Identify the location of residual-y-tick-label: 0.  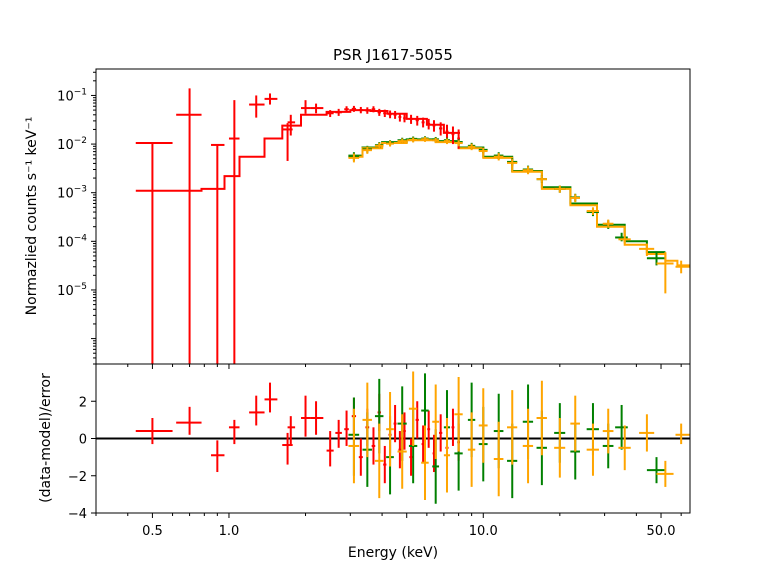
(83, 440).